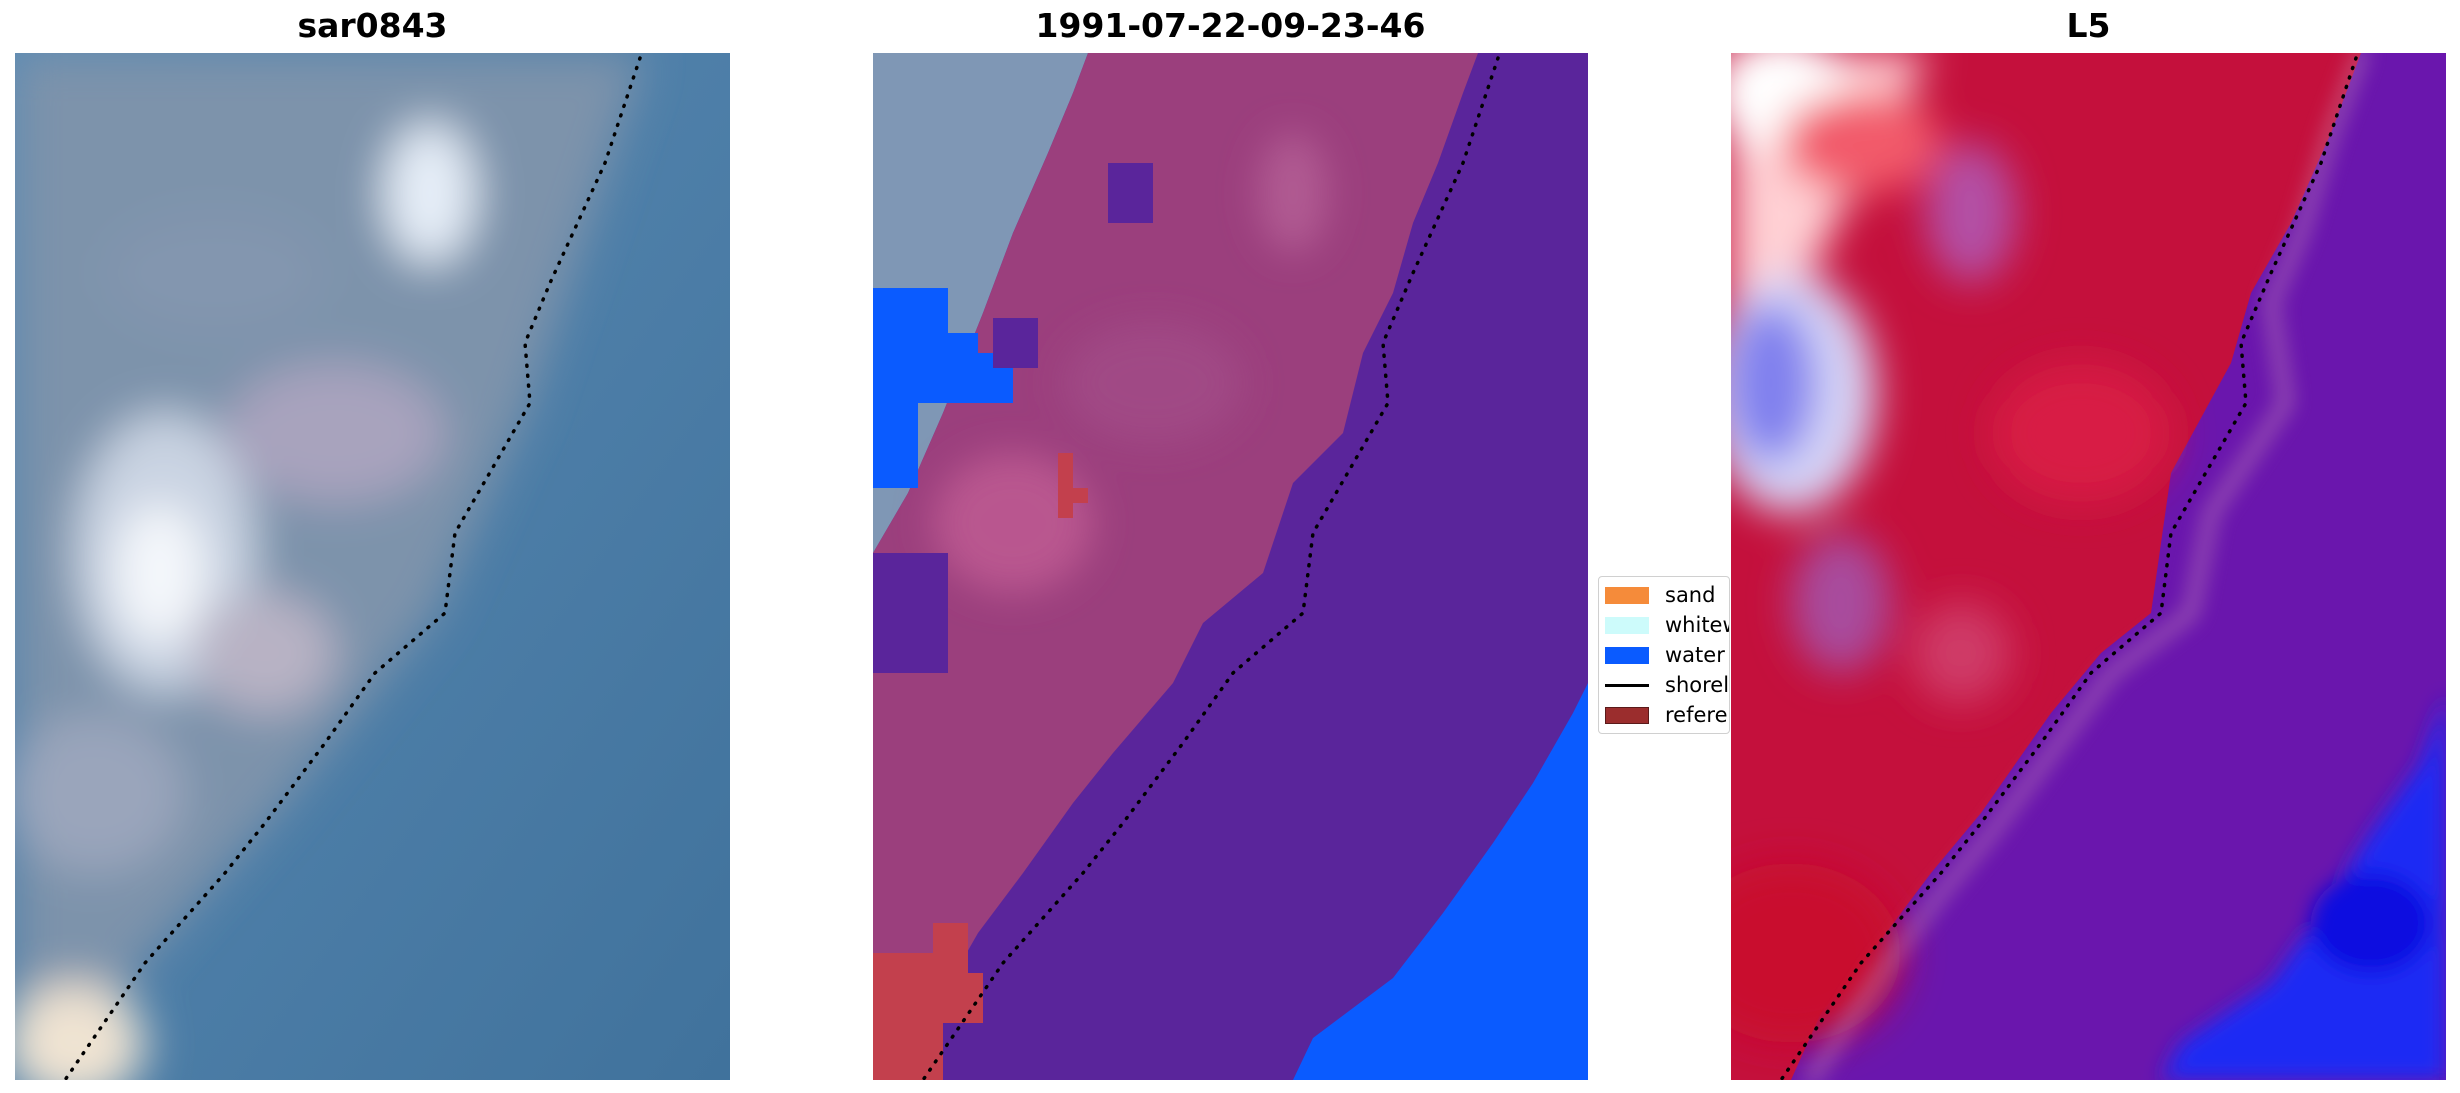 The image size is (2460, 1093). I want to click on right-panel-title: L5, so click(2088, 25).